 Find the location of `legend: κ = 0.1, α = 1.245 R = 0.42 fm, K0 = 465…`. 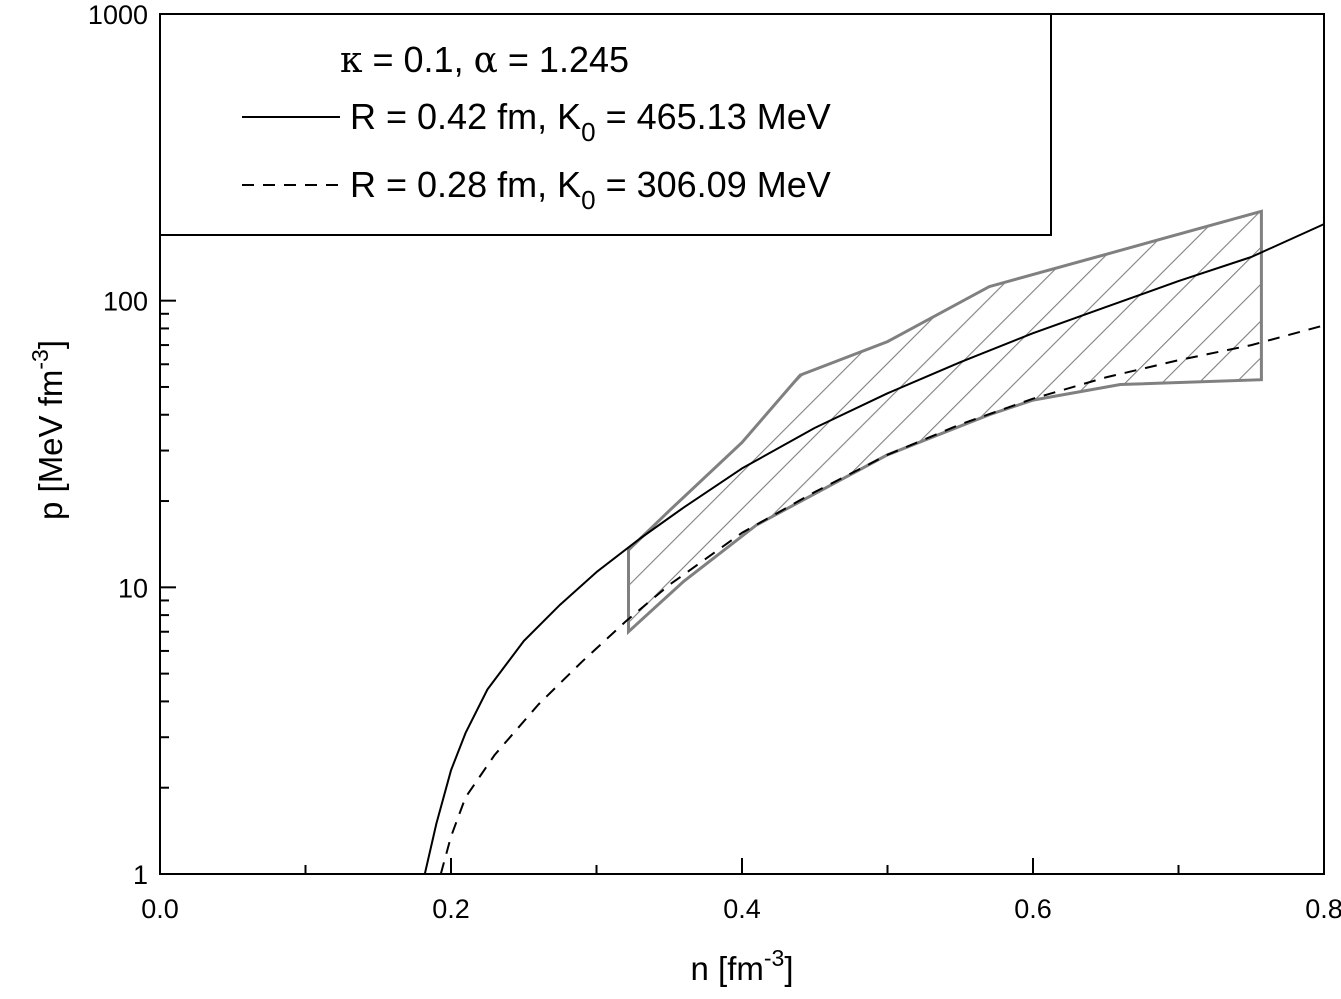

legend: κ = 0.1, α = 1.245 R = 0.42 fm, K0 = 465… is located at coordinates (605, 124).